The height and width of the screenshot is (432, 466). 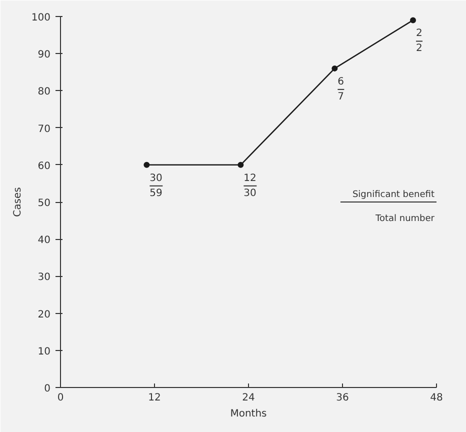 What do you see at coordinates (44, 129) in the screenshot?
I see `y-tick-label: 70` at bounding box center [44, 129].